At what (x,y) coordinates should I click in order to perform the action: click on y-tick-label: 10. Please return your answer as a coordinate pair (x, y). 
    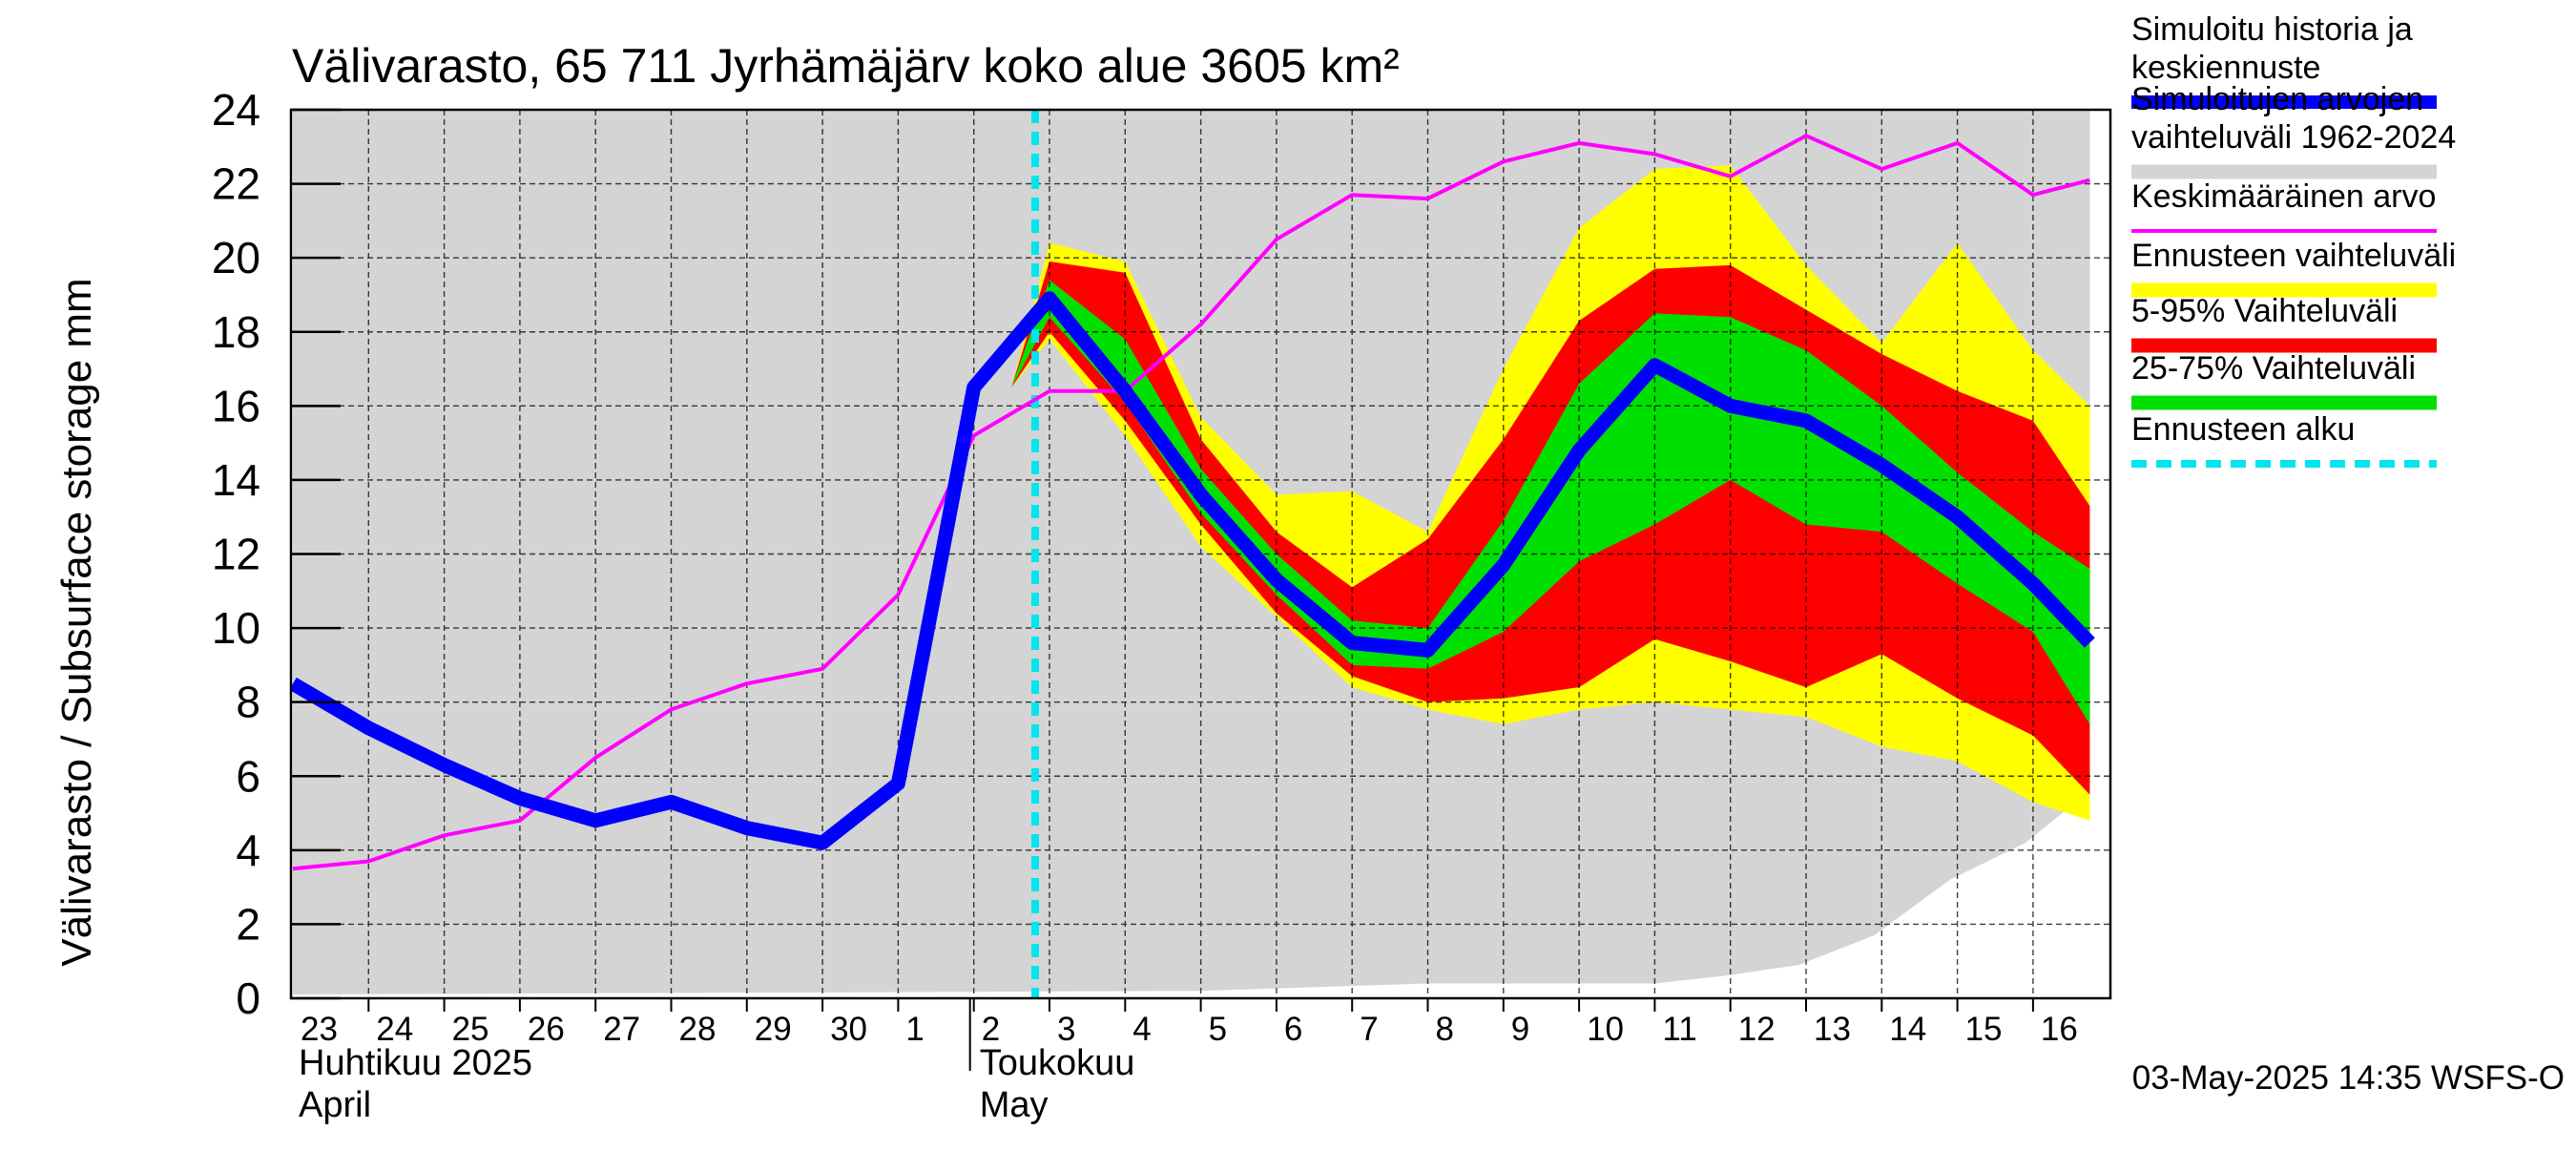
    Looking at the image, I should click on (236, 628).